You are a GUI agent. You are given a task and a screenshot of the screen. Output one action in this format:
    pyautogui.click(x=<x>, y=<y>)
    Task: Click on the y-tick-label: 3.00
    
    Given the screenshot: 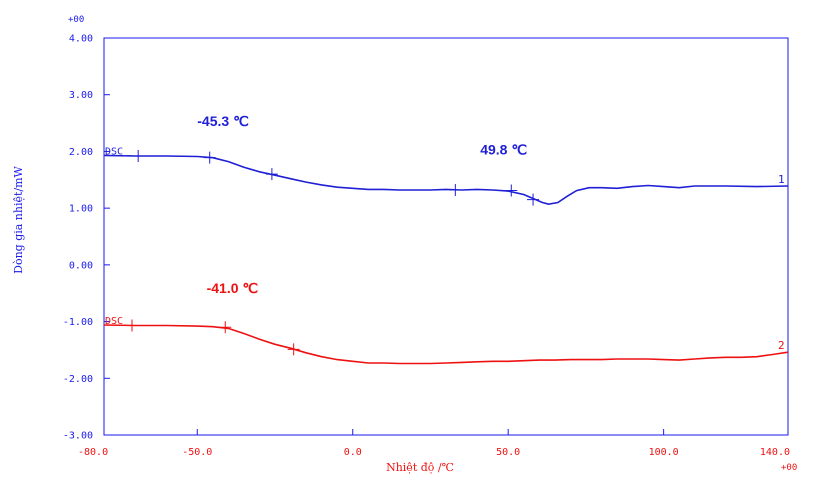 What is the action you would take?
    pyautogui.click(x=81, y=95)
    